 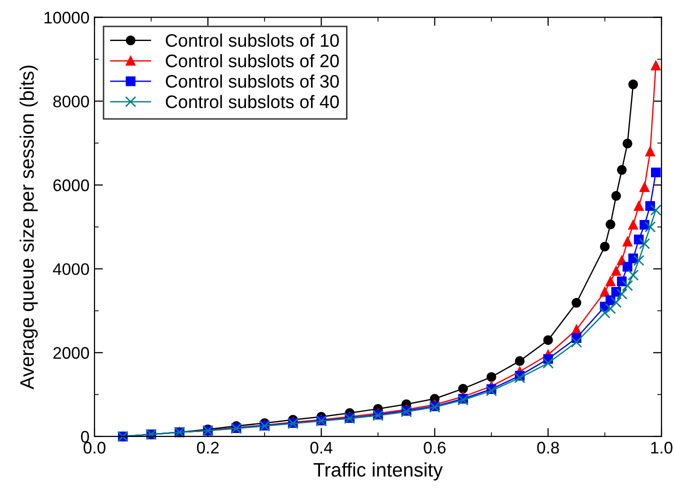 What do you see at coordinates (661, 448) in the screenshot?
I see `x-tick-label: 1.0` at bounding box center [661, 448].